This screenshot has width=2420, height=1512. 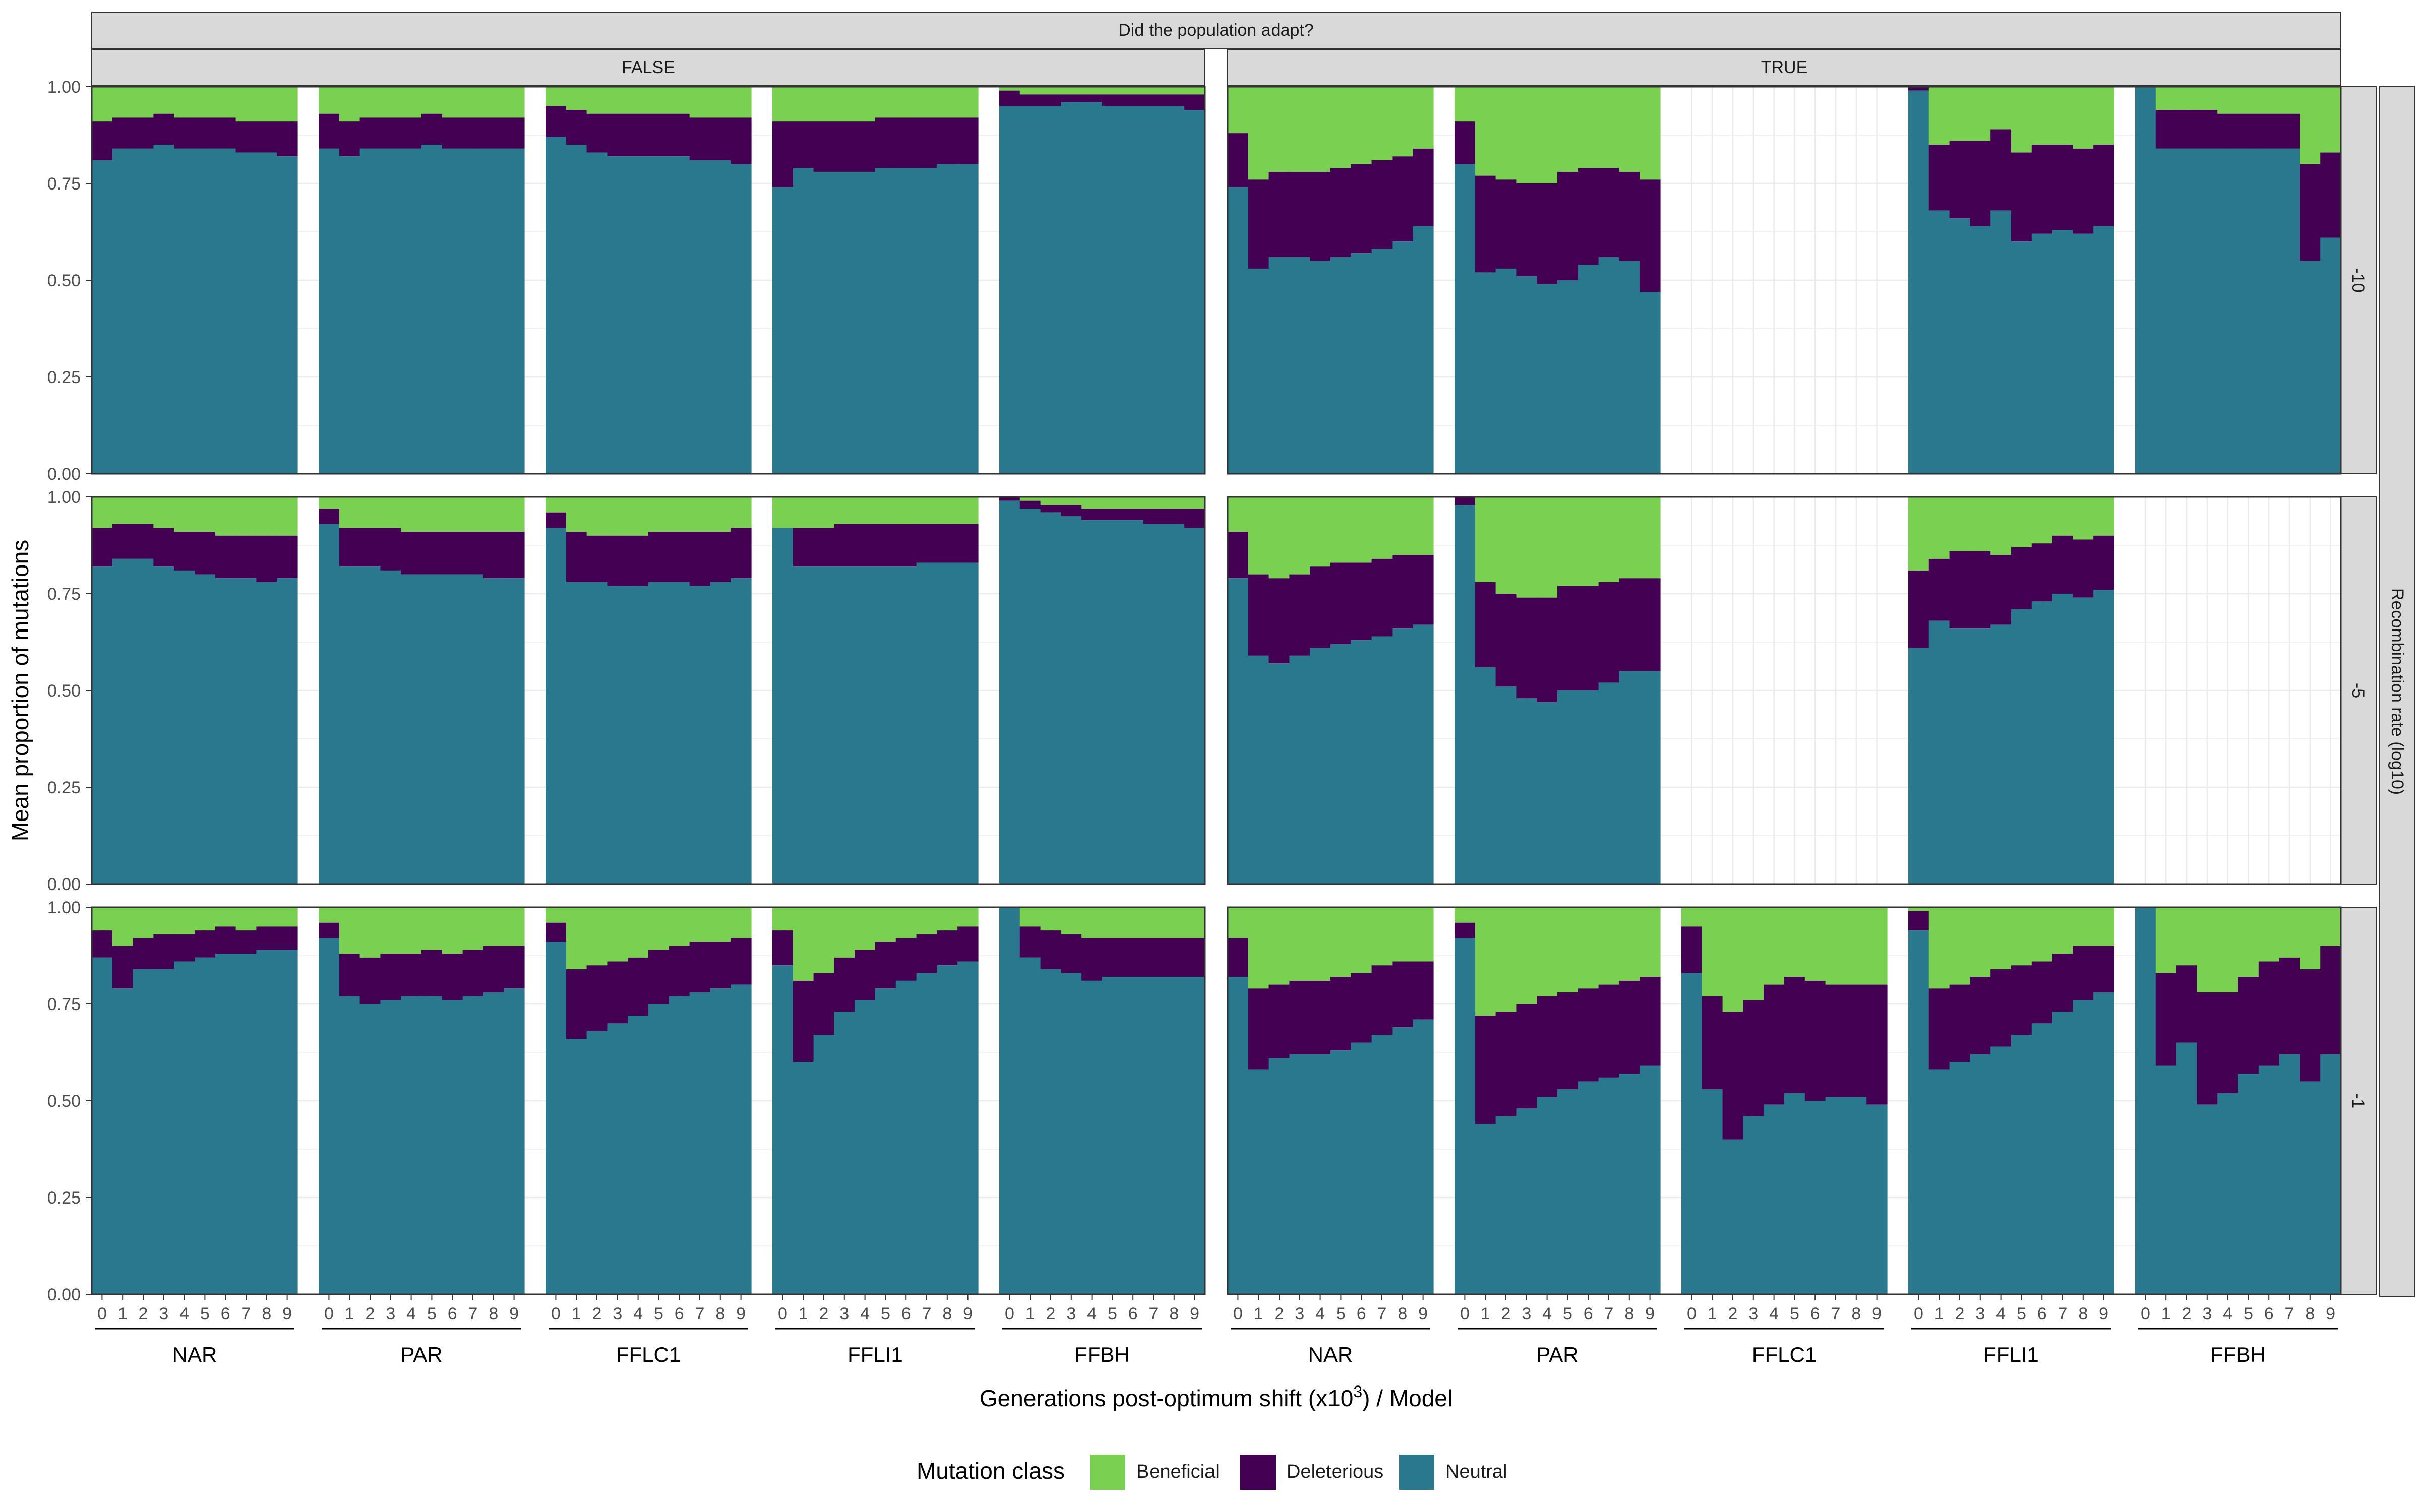 What do you see at coordinates (638, 1314) in the screenshot?
I see `x-tick-label: 4` at bounding box center [638, 1314].